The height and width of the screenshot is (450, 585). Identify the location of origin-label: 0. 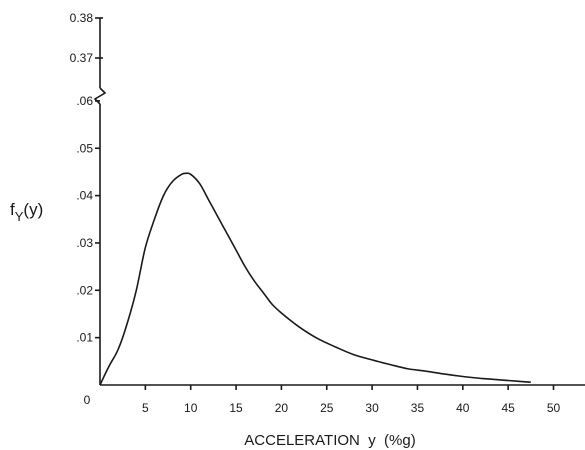
(87, 400).